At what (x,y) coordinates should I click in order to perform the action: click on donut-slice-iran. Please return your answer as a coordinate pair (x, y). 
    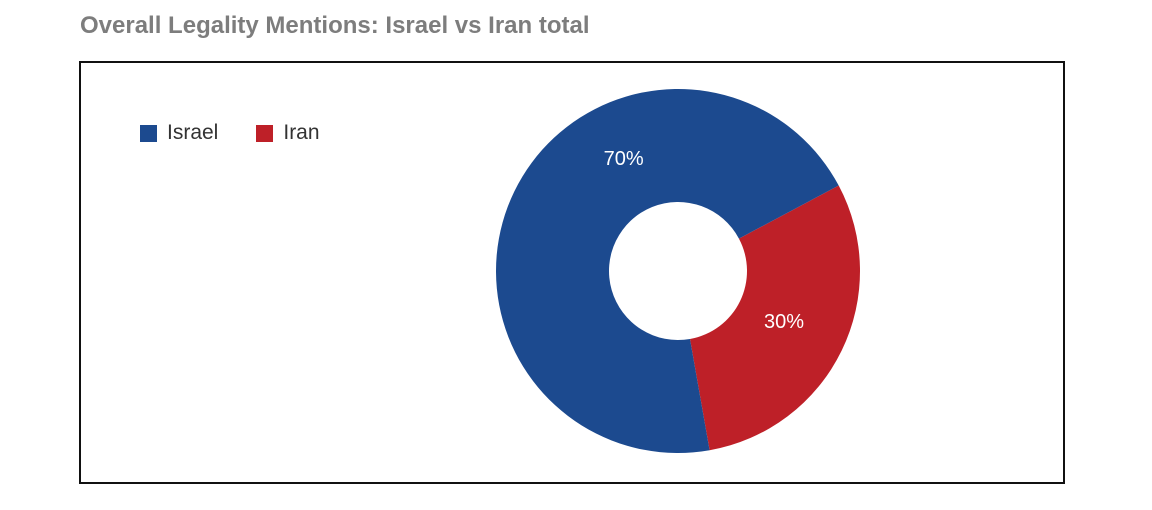
    Looking at the image, I should click on (775, 318).